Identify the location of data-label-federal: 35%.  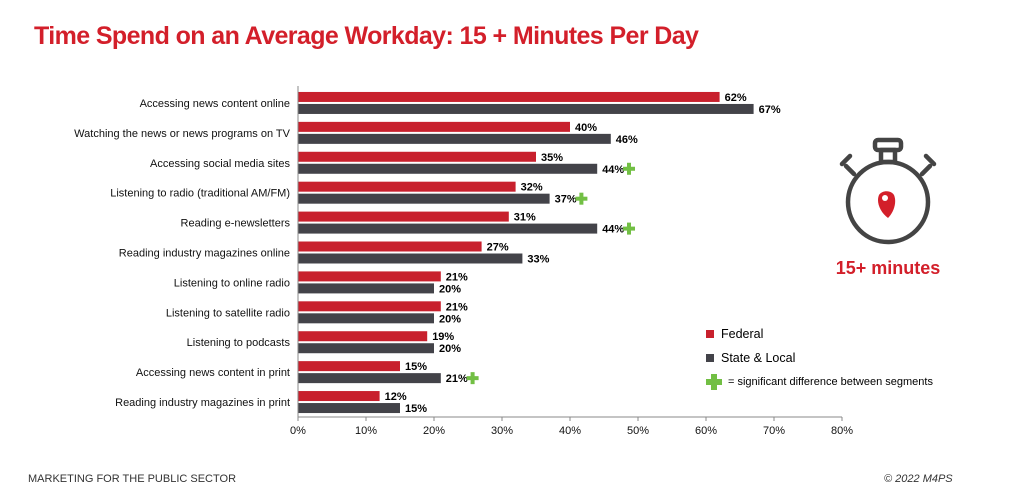
(552, 158).